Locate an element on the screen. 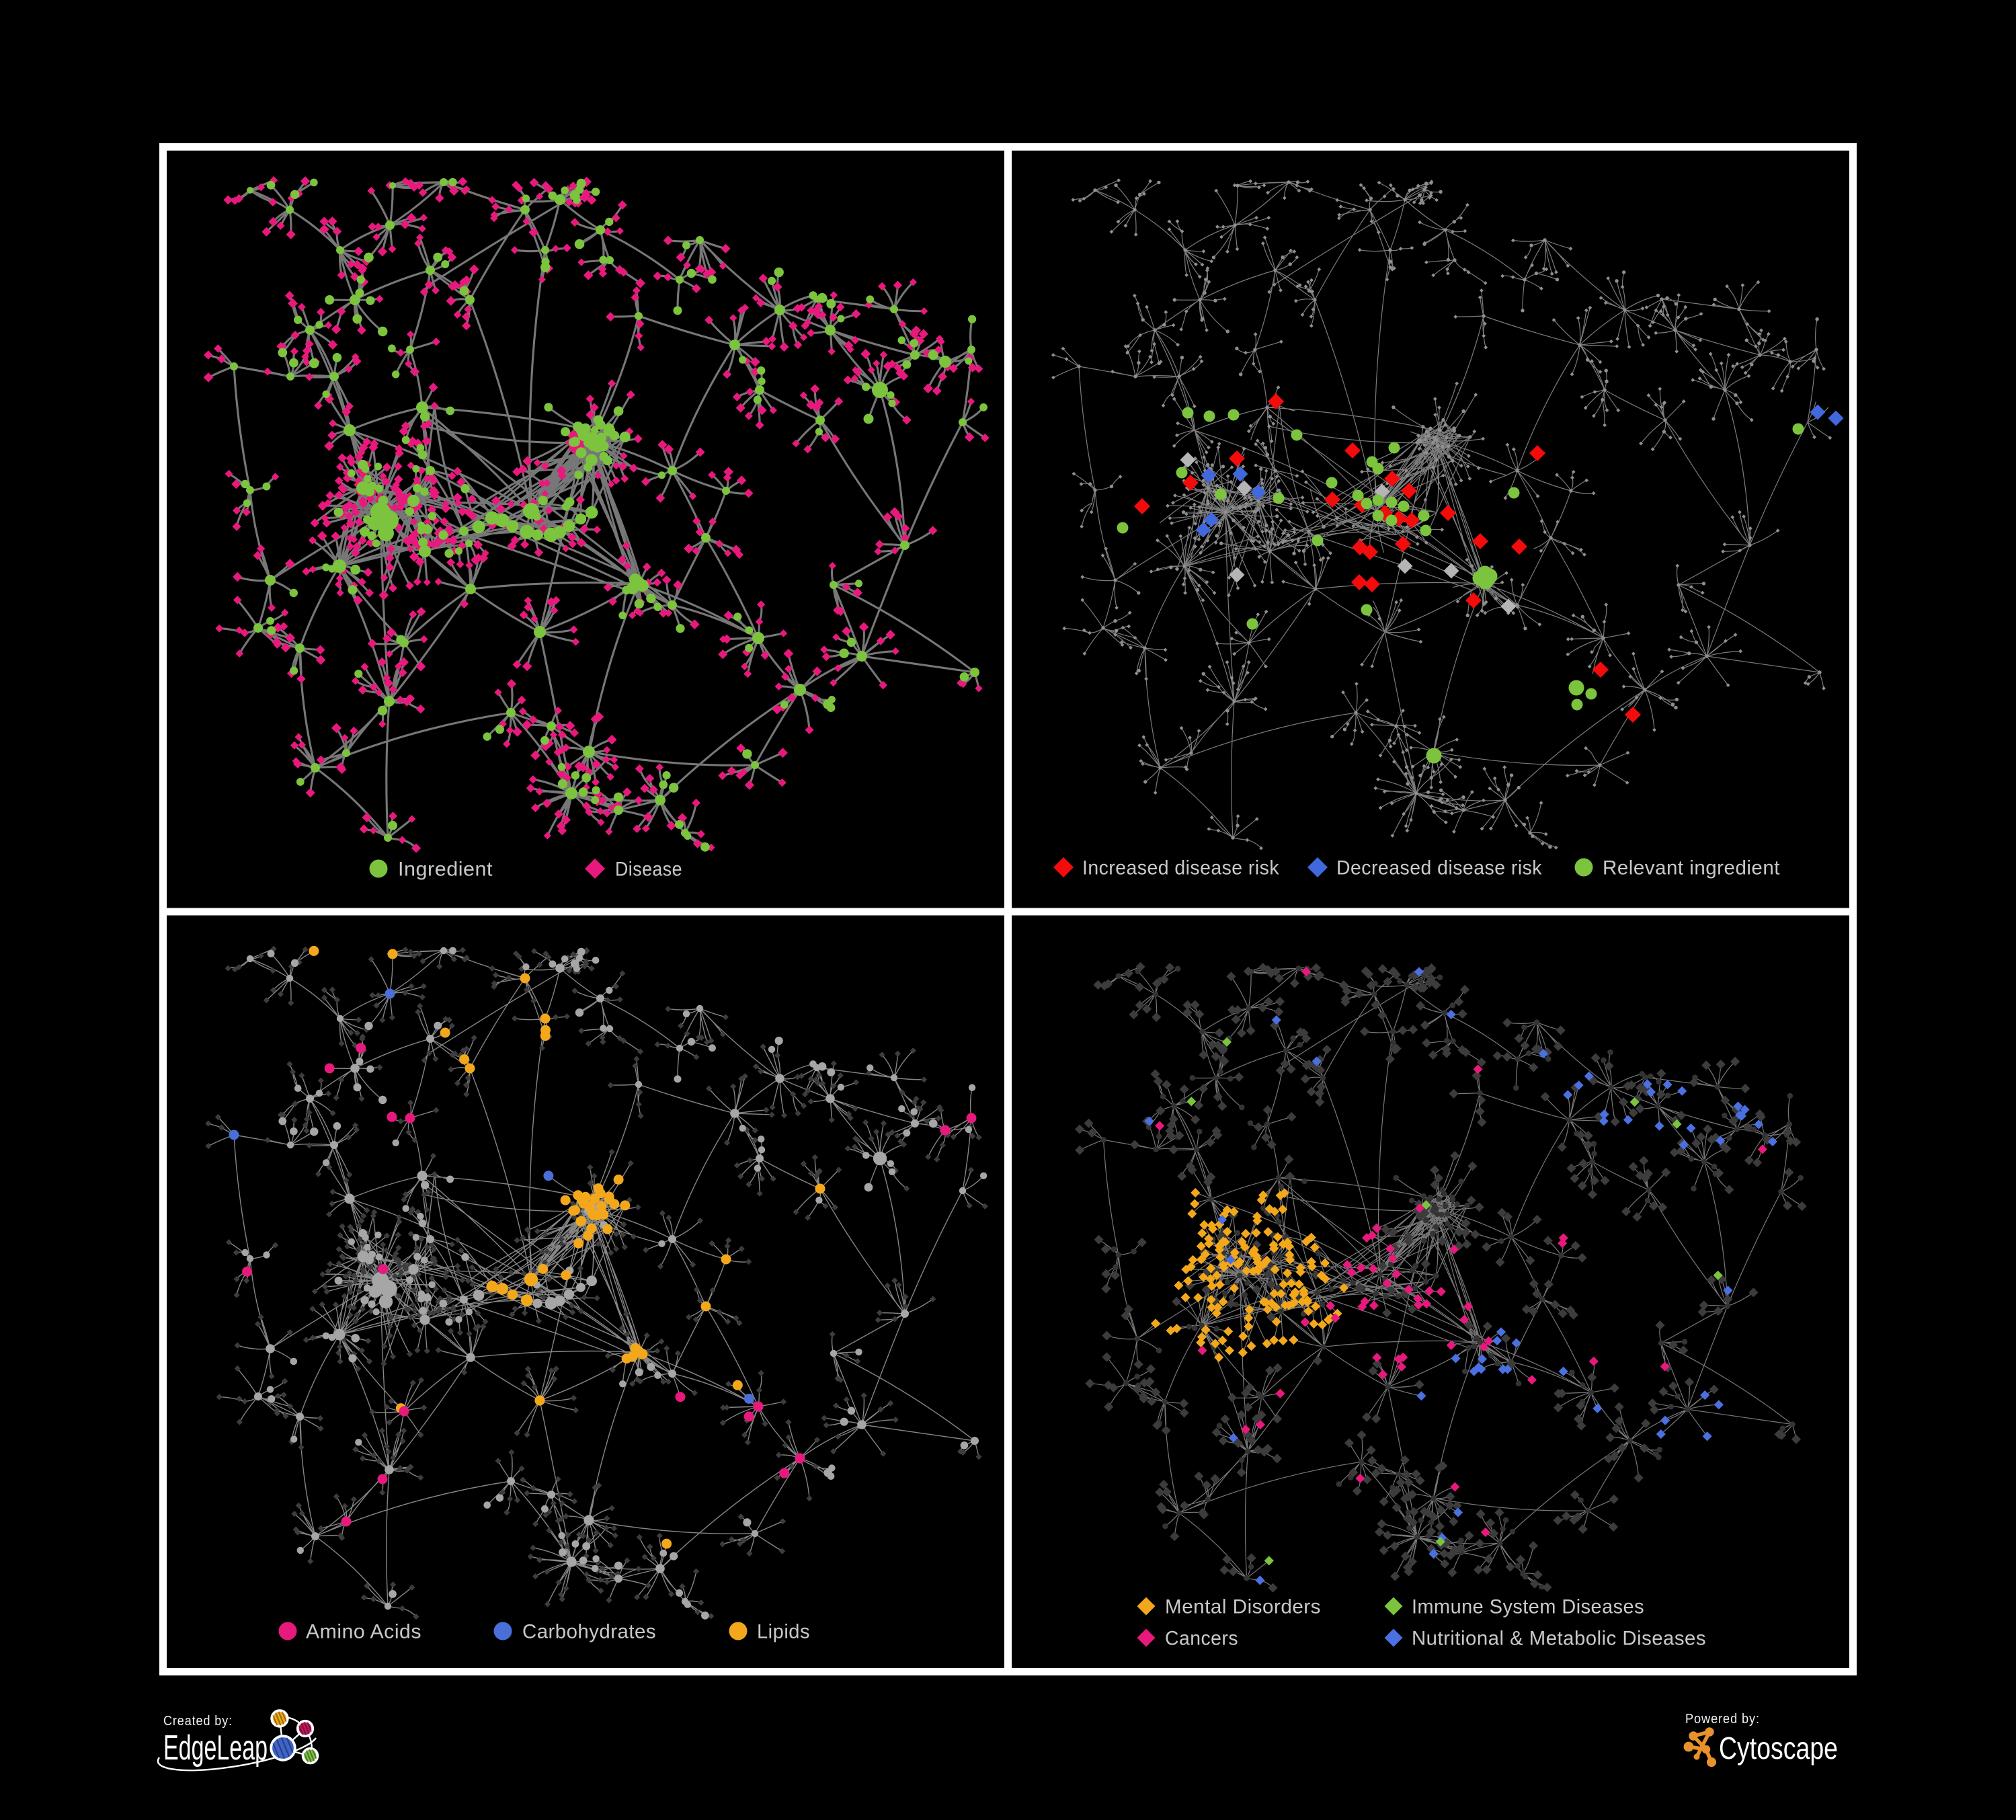 This screenshot has height=1820, width=2016. svg-text: Ingredient is located at coordinates (445, 870).